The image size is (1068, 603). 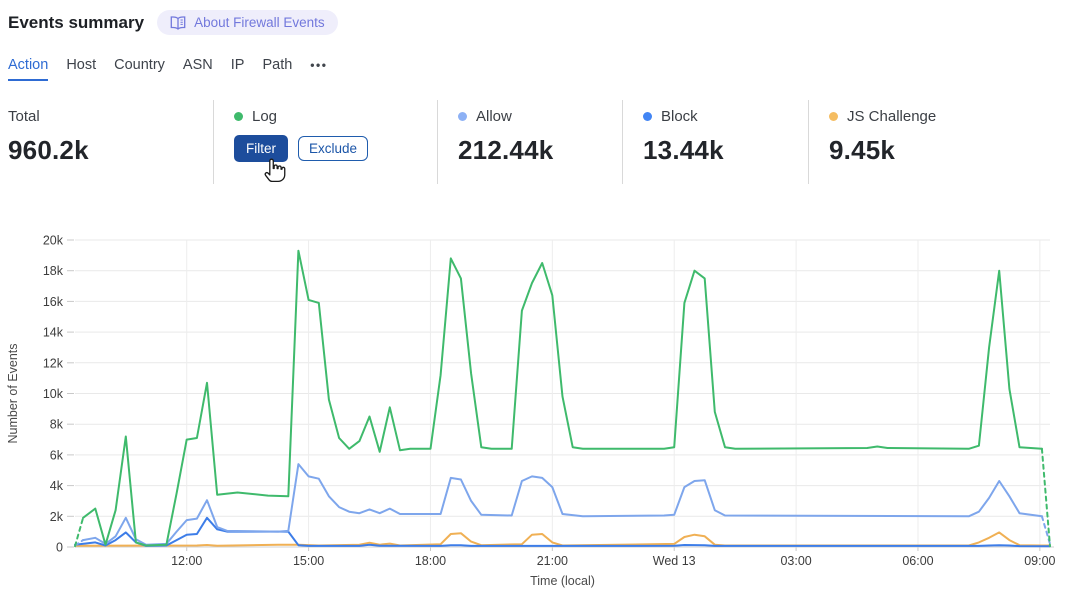 What do you see at coordinates (308, 561) in the screenshot?
I see `x-tick-label: 15:00` at bounding box center [308, 561].